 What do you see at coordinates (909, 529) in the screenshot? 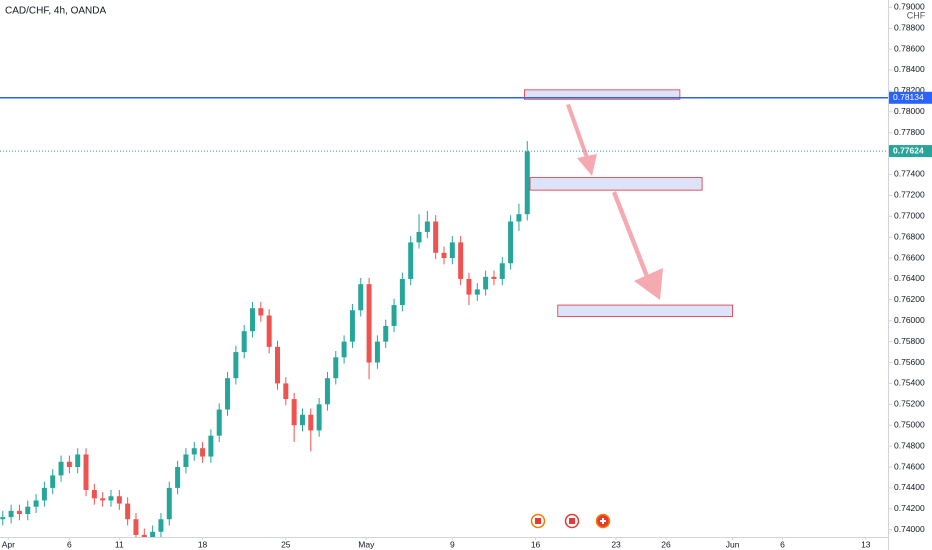
I see `y-tick-label: 0.74000` at bounding box center [909, 529].